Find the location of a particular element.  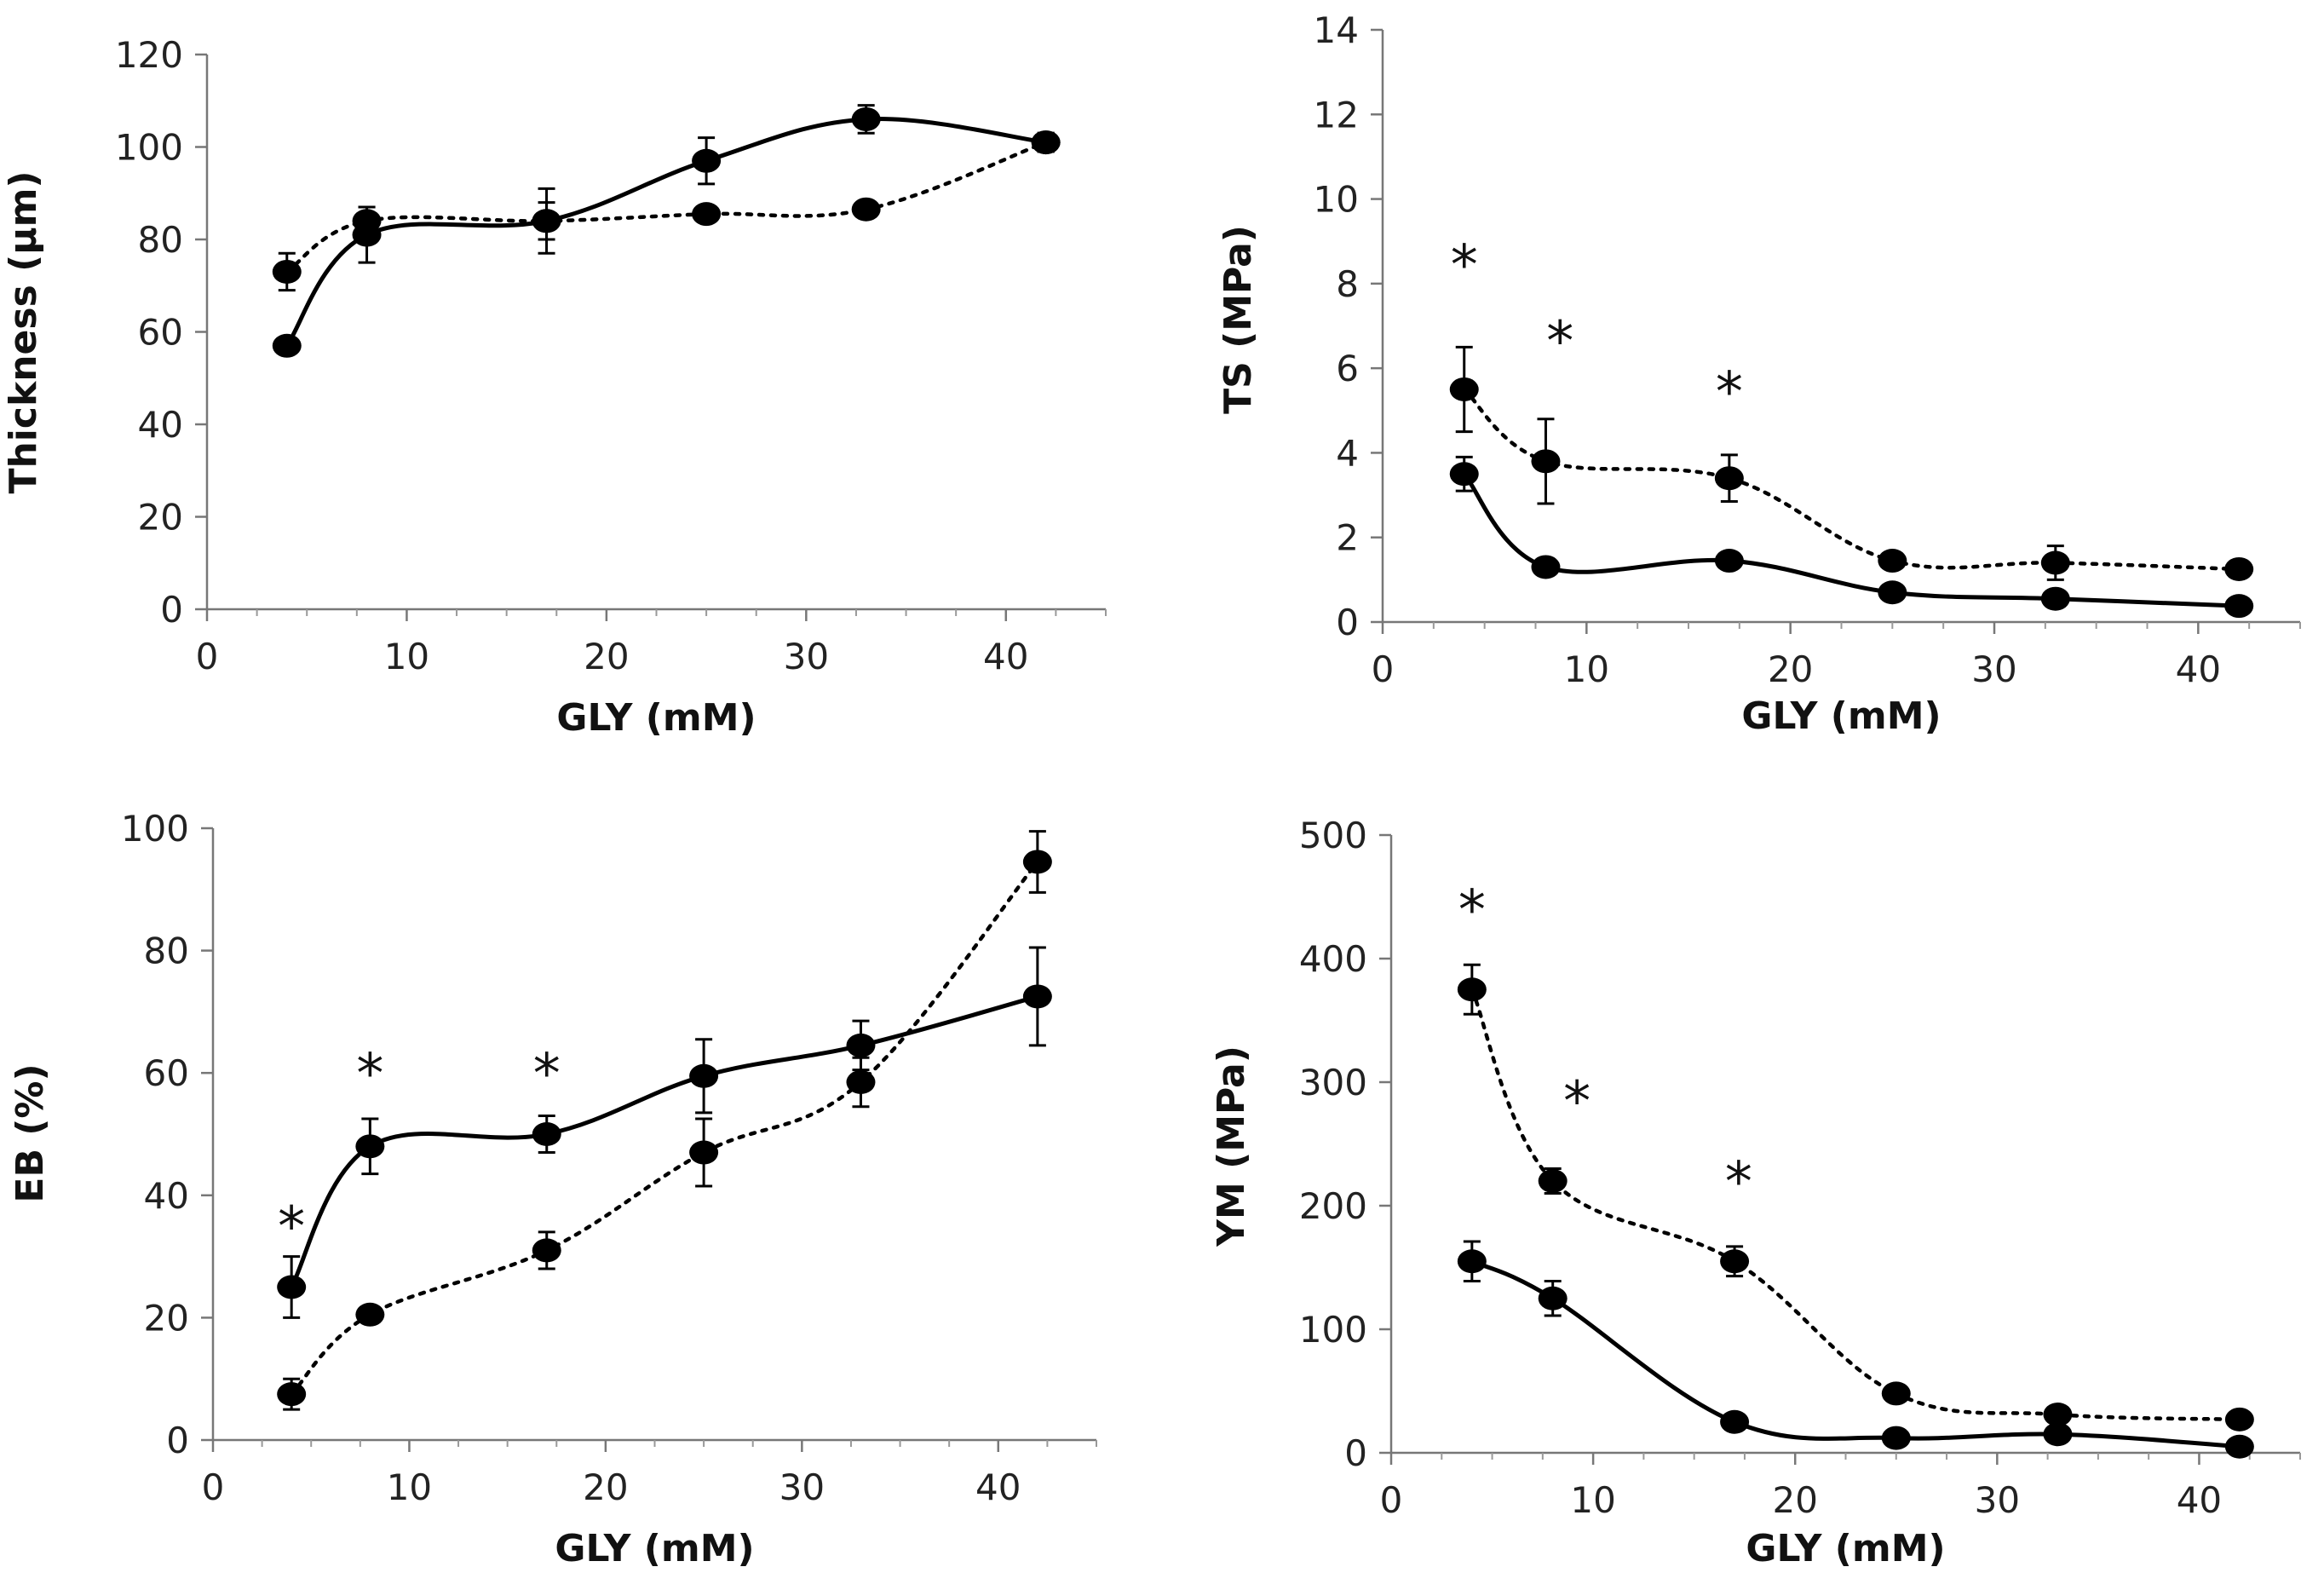

y-tick-label: 200 is located at coordinates (1333, 1206).